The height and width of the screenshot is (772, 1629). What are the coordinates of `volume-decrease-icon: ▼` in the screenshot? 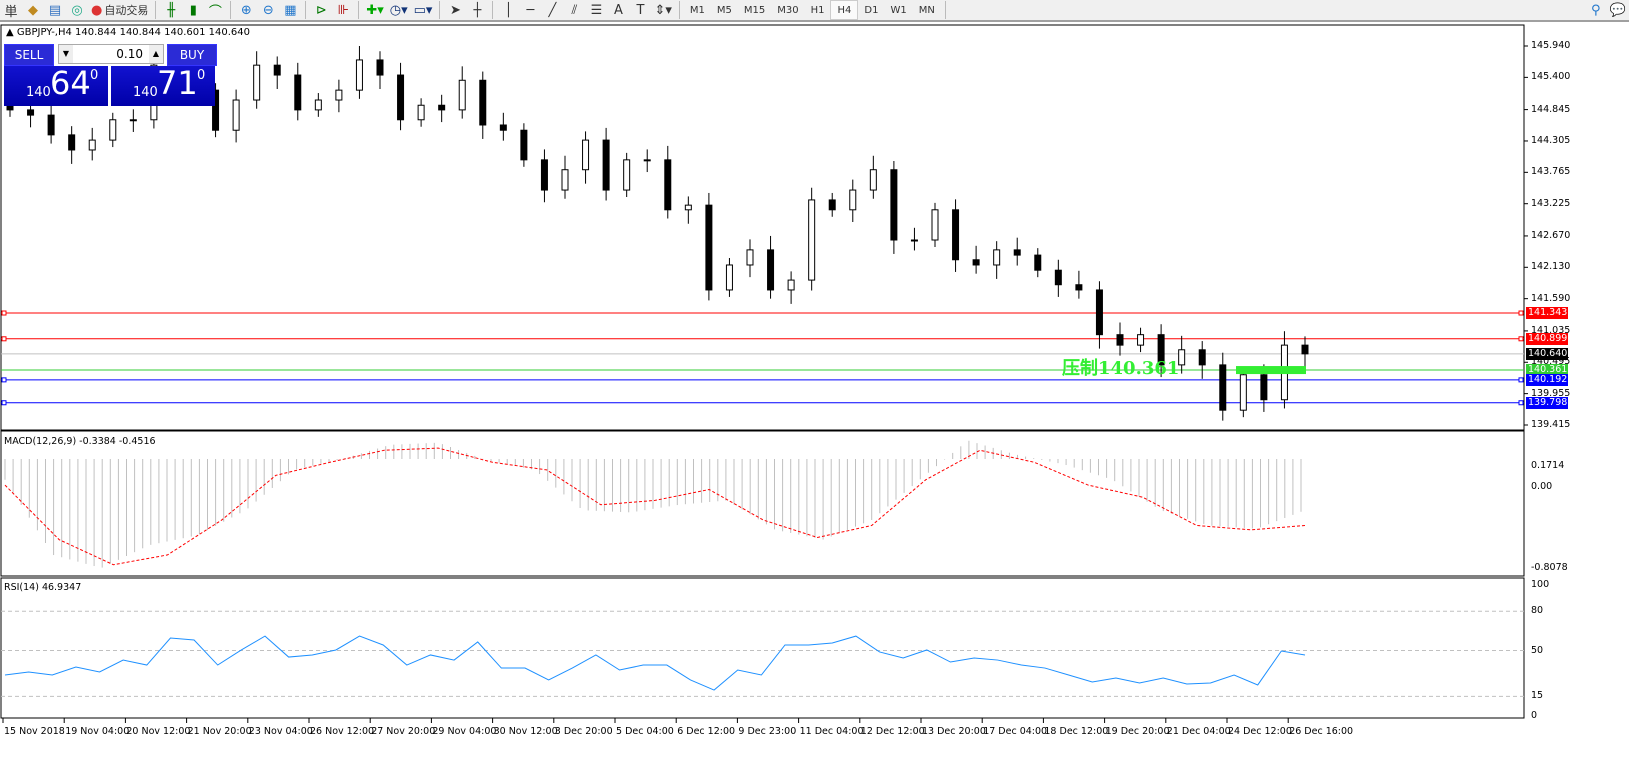 It's located at (66, 54).